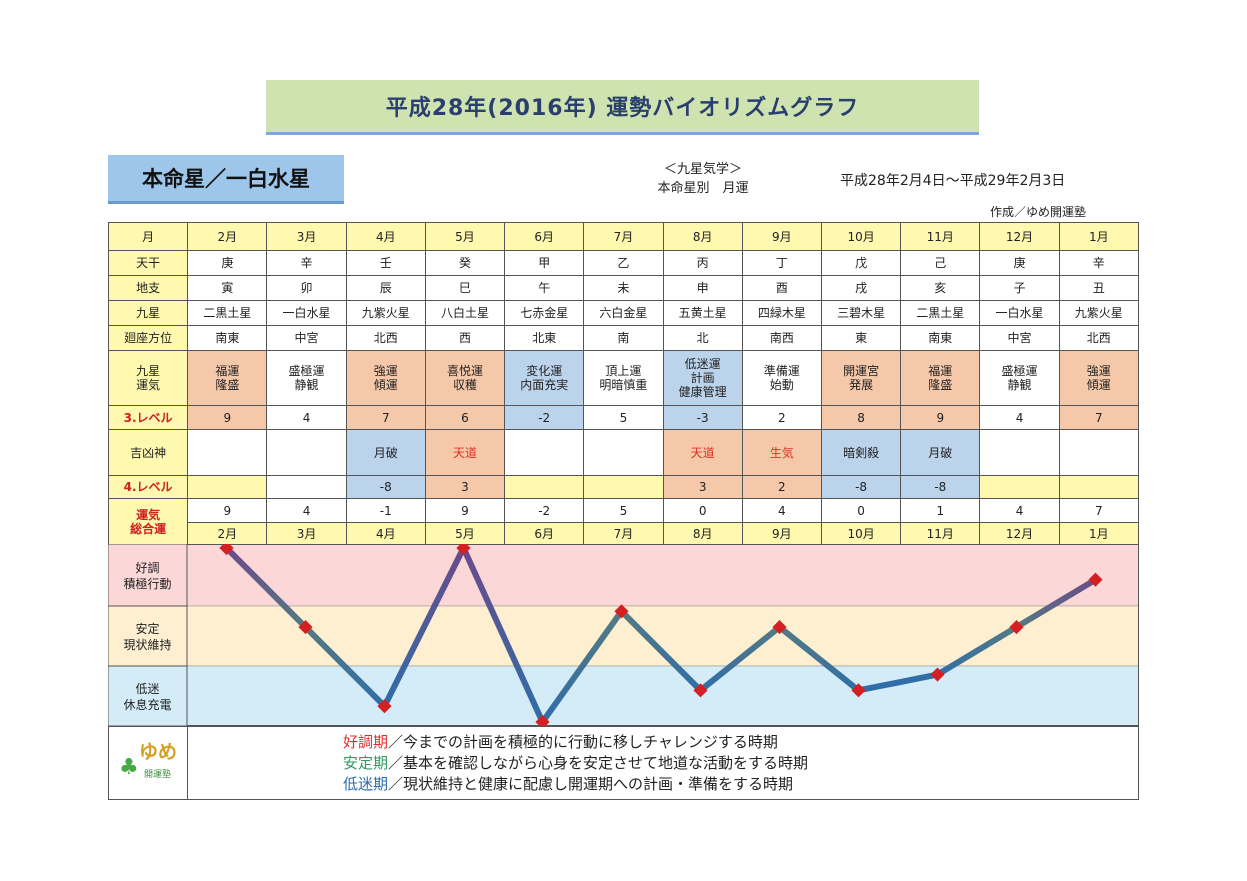 The height and width of the screenshot is (881, 1247). What do you see at coordinates (227, 510) in the screenshot?
I see `sogo-cell-1: 9` at bounding box center [227, 510].